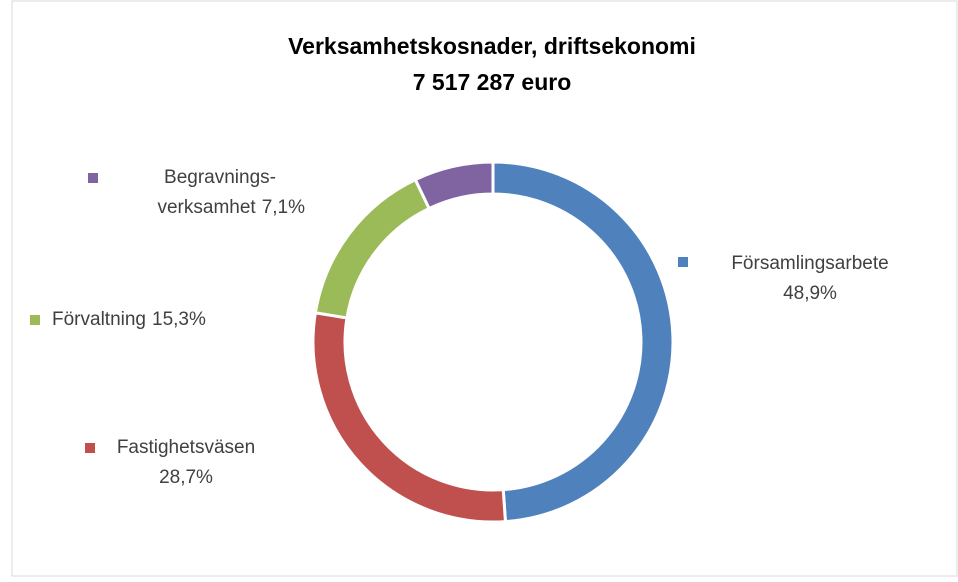 The image size is (958, 582). What do you see at coordinates (492, 46) in the screenshot?
I see `chart-title: Verksamhetskosnader, driftsekonomi` at bounding box center [492, 46].